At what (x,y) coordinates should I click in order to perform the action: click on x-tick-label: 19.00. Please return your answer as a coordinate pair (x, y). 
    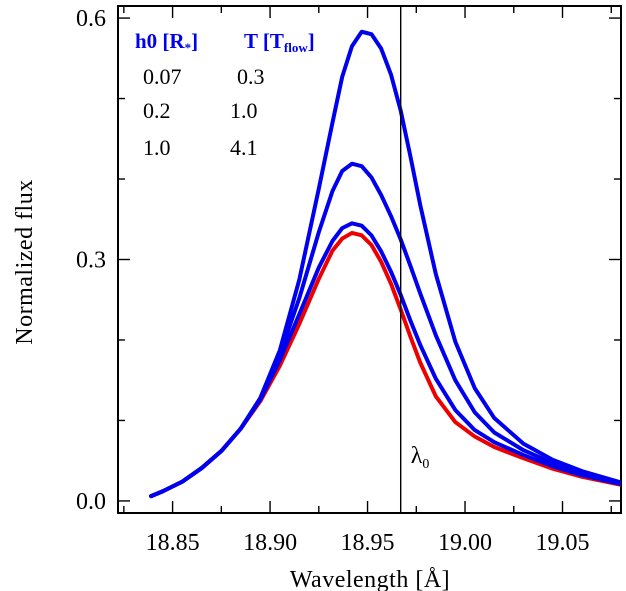
    Looking at the image, I should click on (465, 543).